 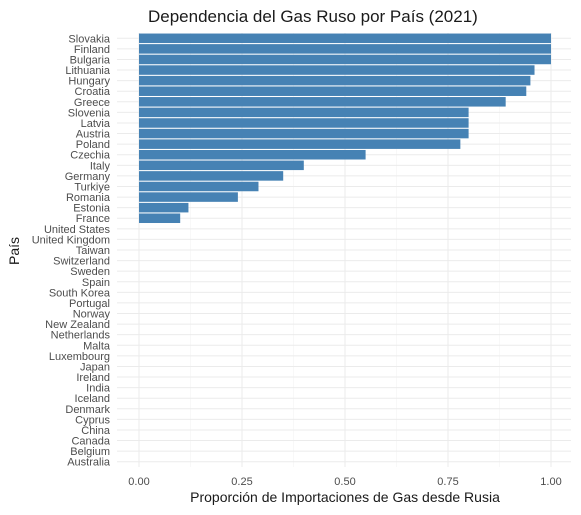 What do you see at coordinates (77, 325) in the screenshot?
I see `y-tick-label: New Zealand` at bounding box center [77, 325].